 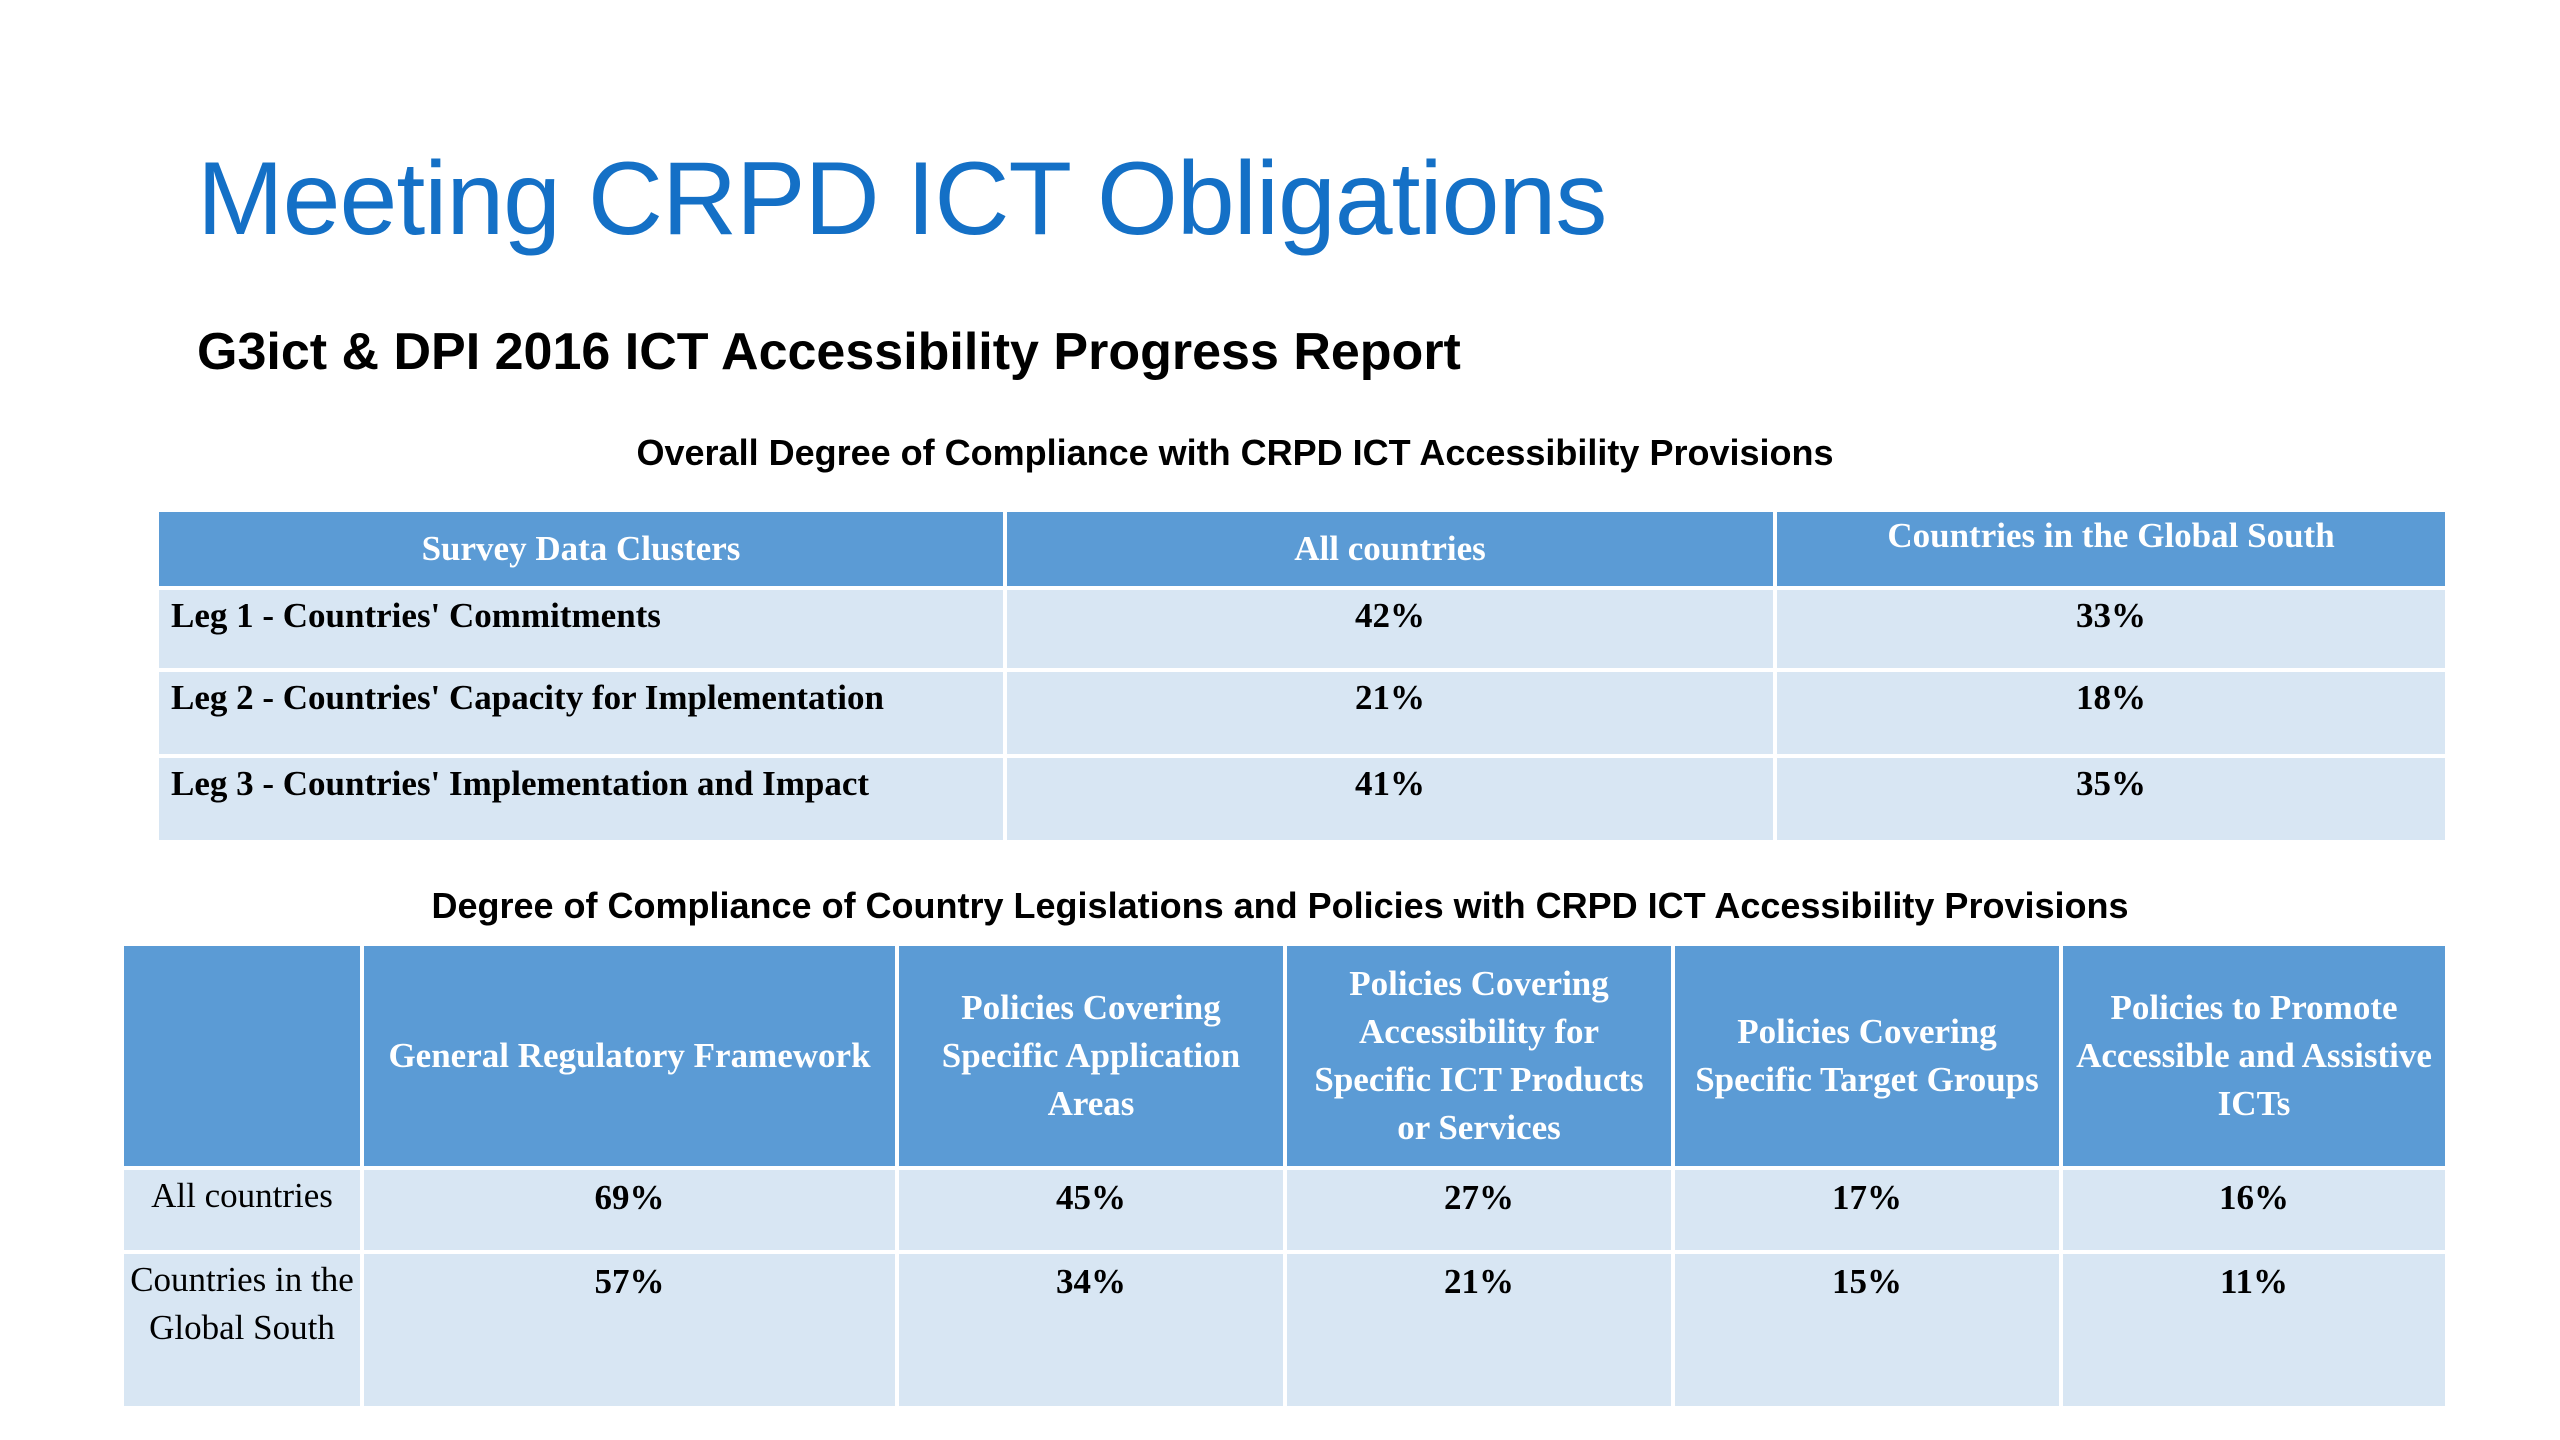 What do you see at coordinates (1867, 1330) in the screenshot?
I see `table-cell: 15%` at bounding box center [1867, 1330].